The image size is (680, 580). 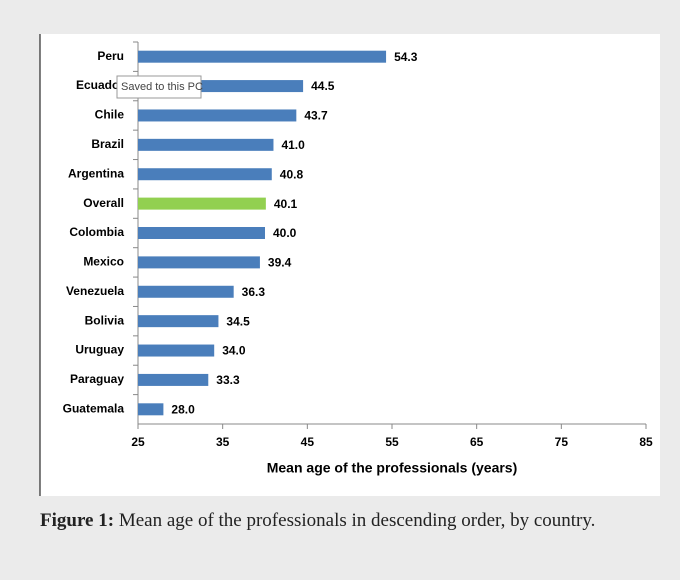 What do you see at coordinates (323, 86) in the screenshot?
I see `value-label: 44.5` at bounding box center [323, 86].